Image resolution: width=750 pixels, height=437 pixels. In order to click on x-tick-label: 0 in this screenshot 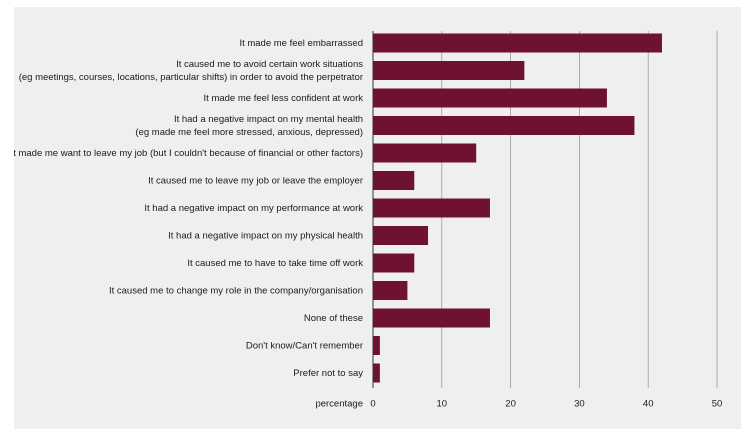, I will do `click(372, 404)`.